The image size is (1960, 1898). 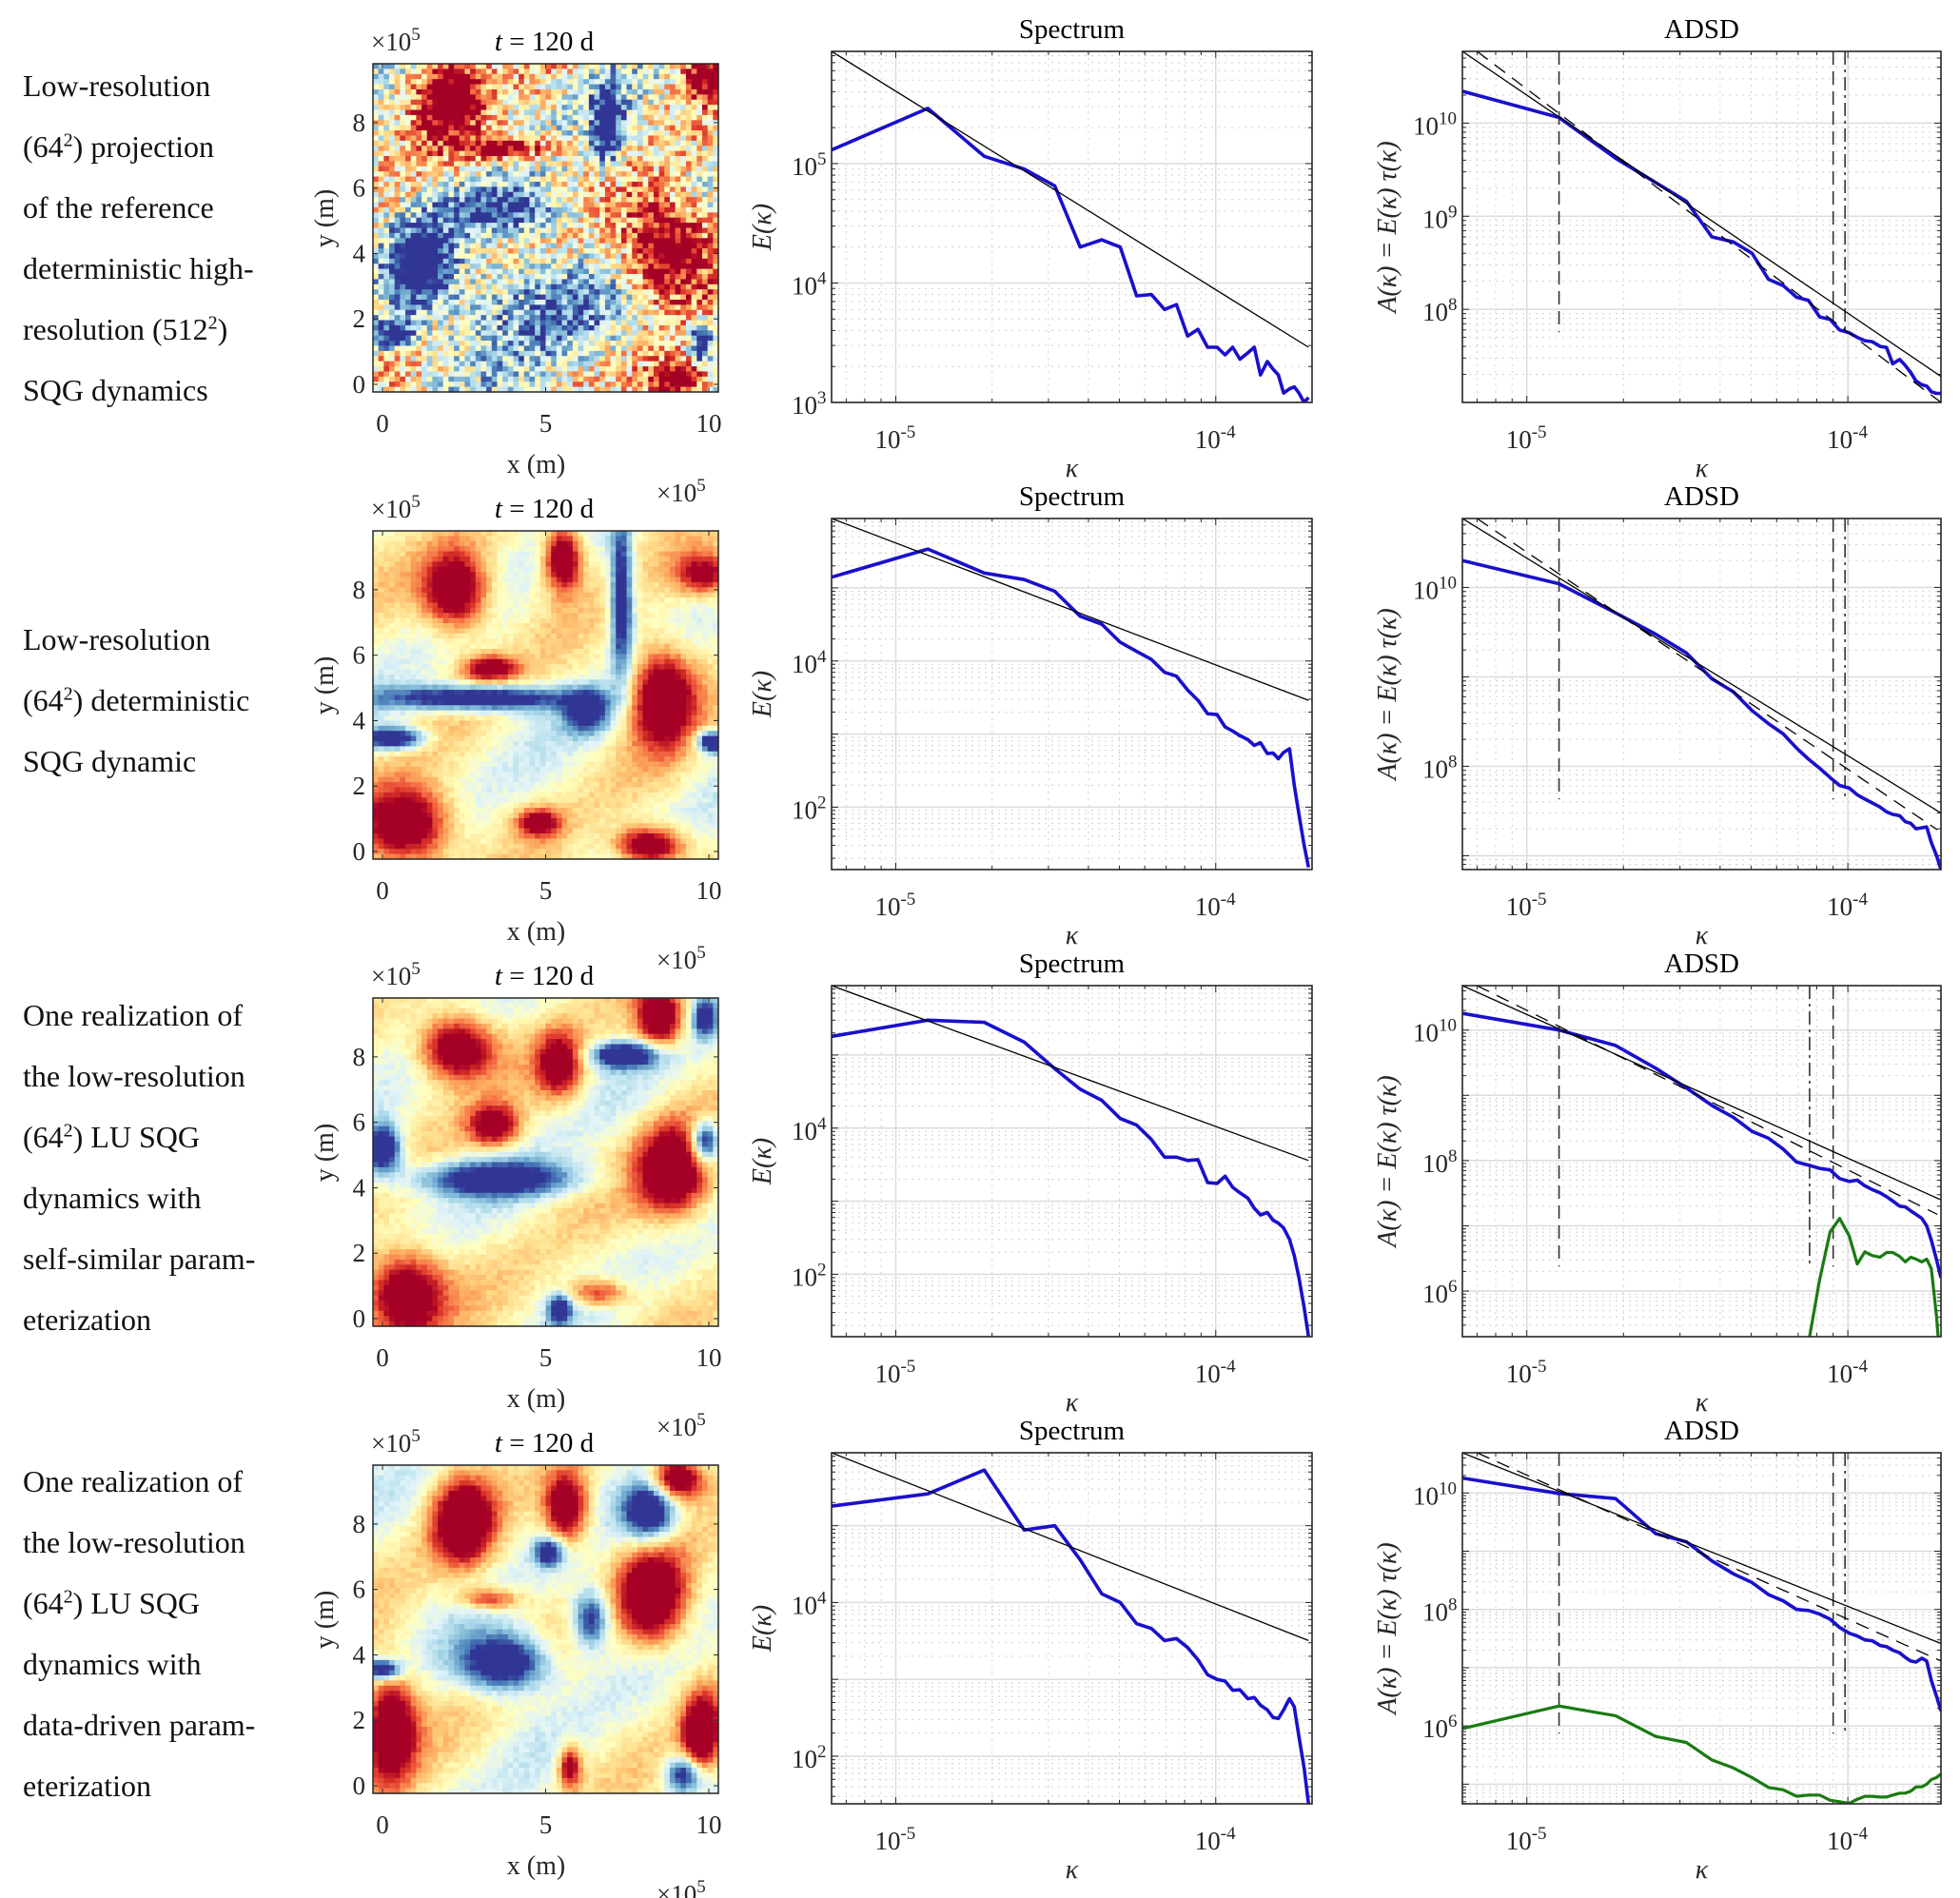 What do you see at coordinates (359, 188) in the screenshot?
I see `y-tick-label: 6` at bounding box center [359, 188].